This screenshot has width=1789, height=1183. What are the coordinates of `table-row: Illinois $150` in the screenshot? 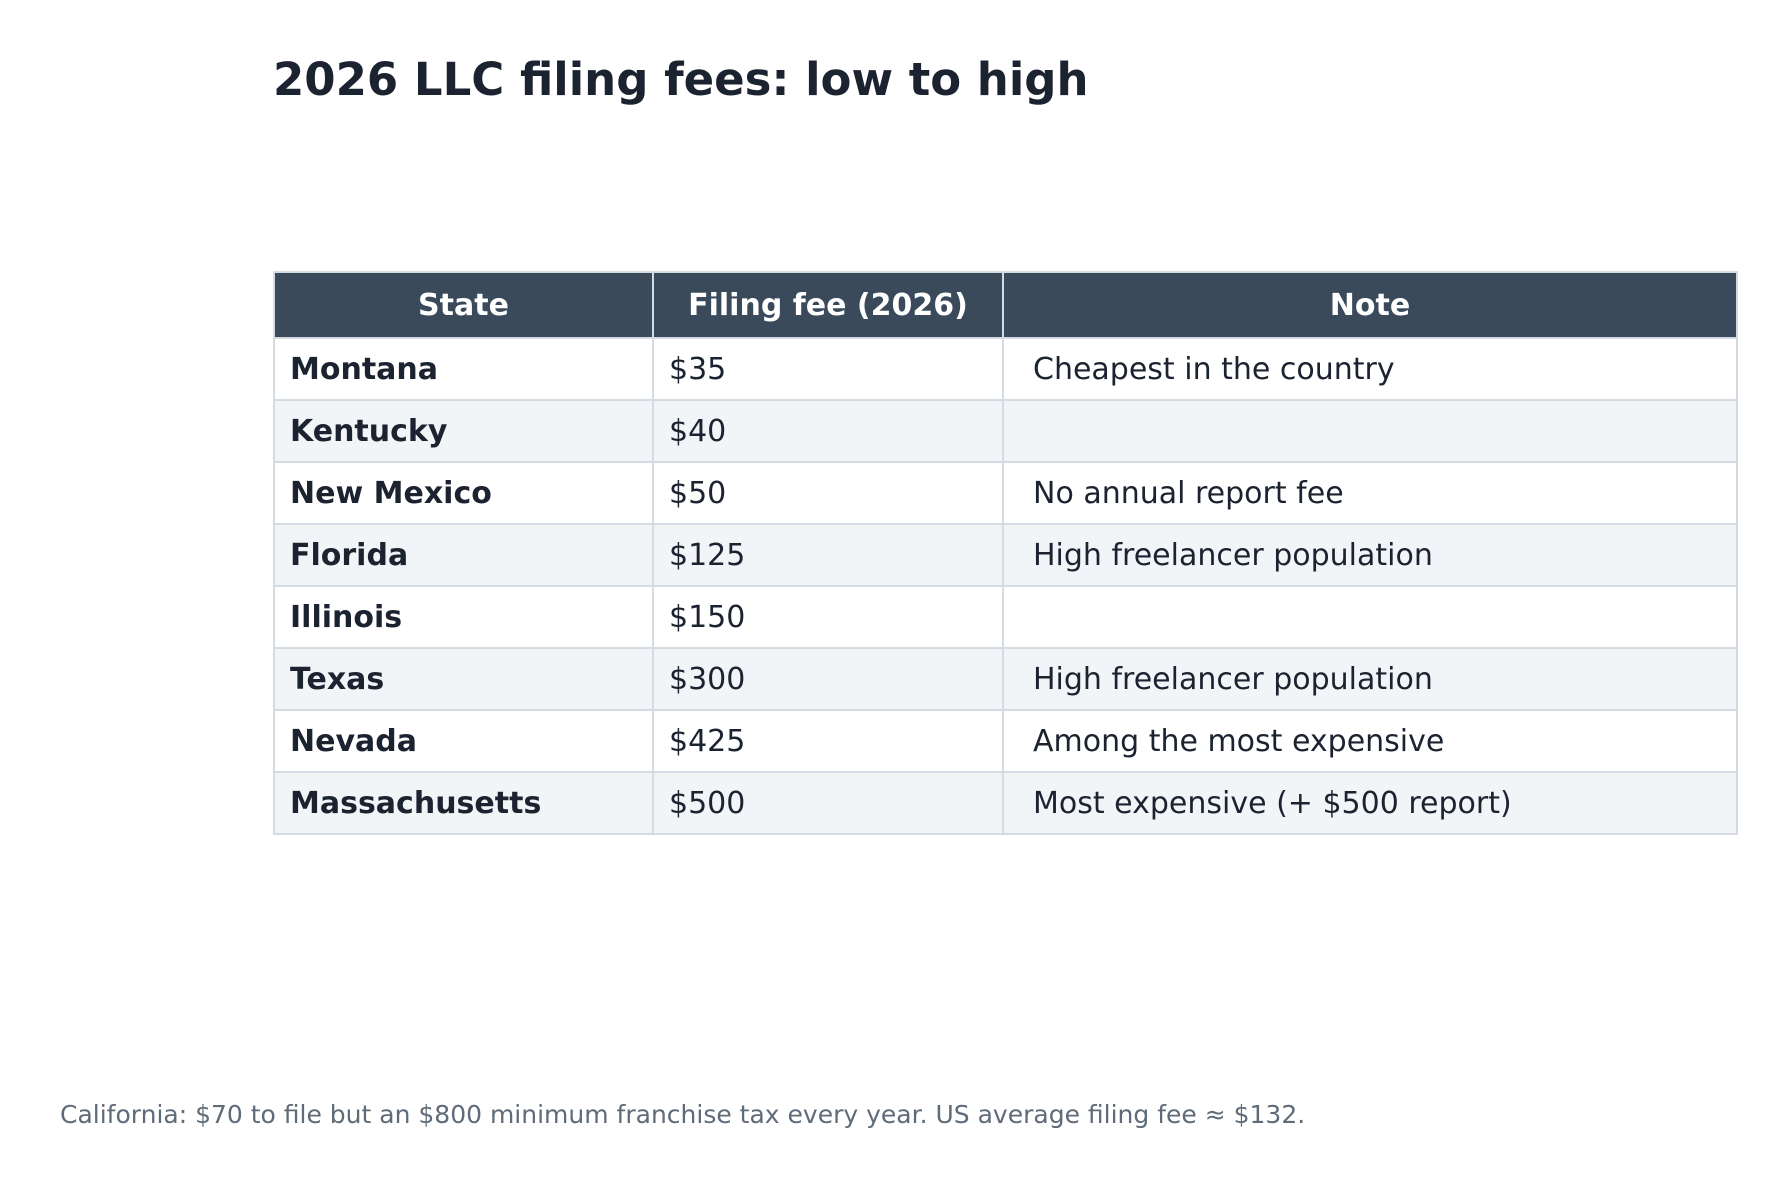 It's located at (1005, 617).